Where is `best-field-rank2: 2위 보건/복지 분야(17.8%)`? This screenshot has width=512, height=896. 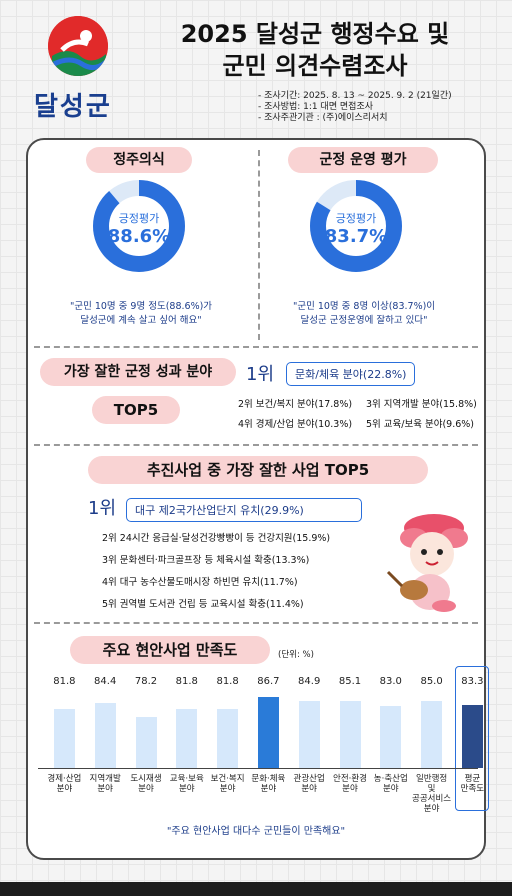 best-field-rank2: 2위 보건/복지 분야(17.8%) is located at coordinates (295, 404).